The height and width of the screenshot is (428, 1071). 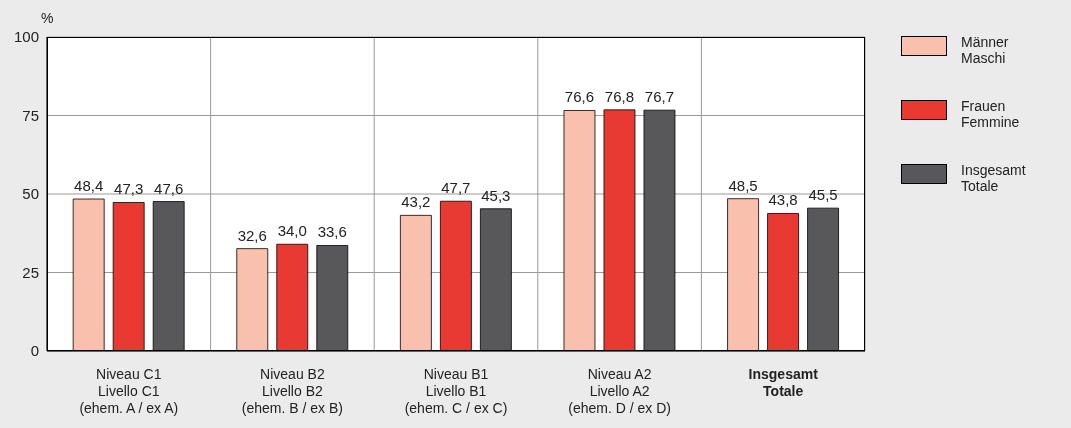 What do you see at coordinates (416, 202) in the screenshot?
I see `data-label: 43,2` at bounding box center [416, 202].